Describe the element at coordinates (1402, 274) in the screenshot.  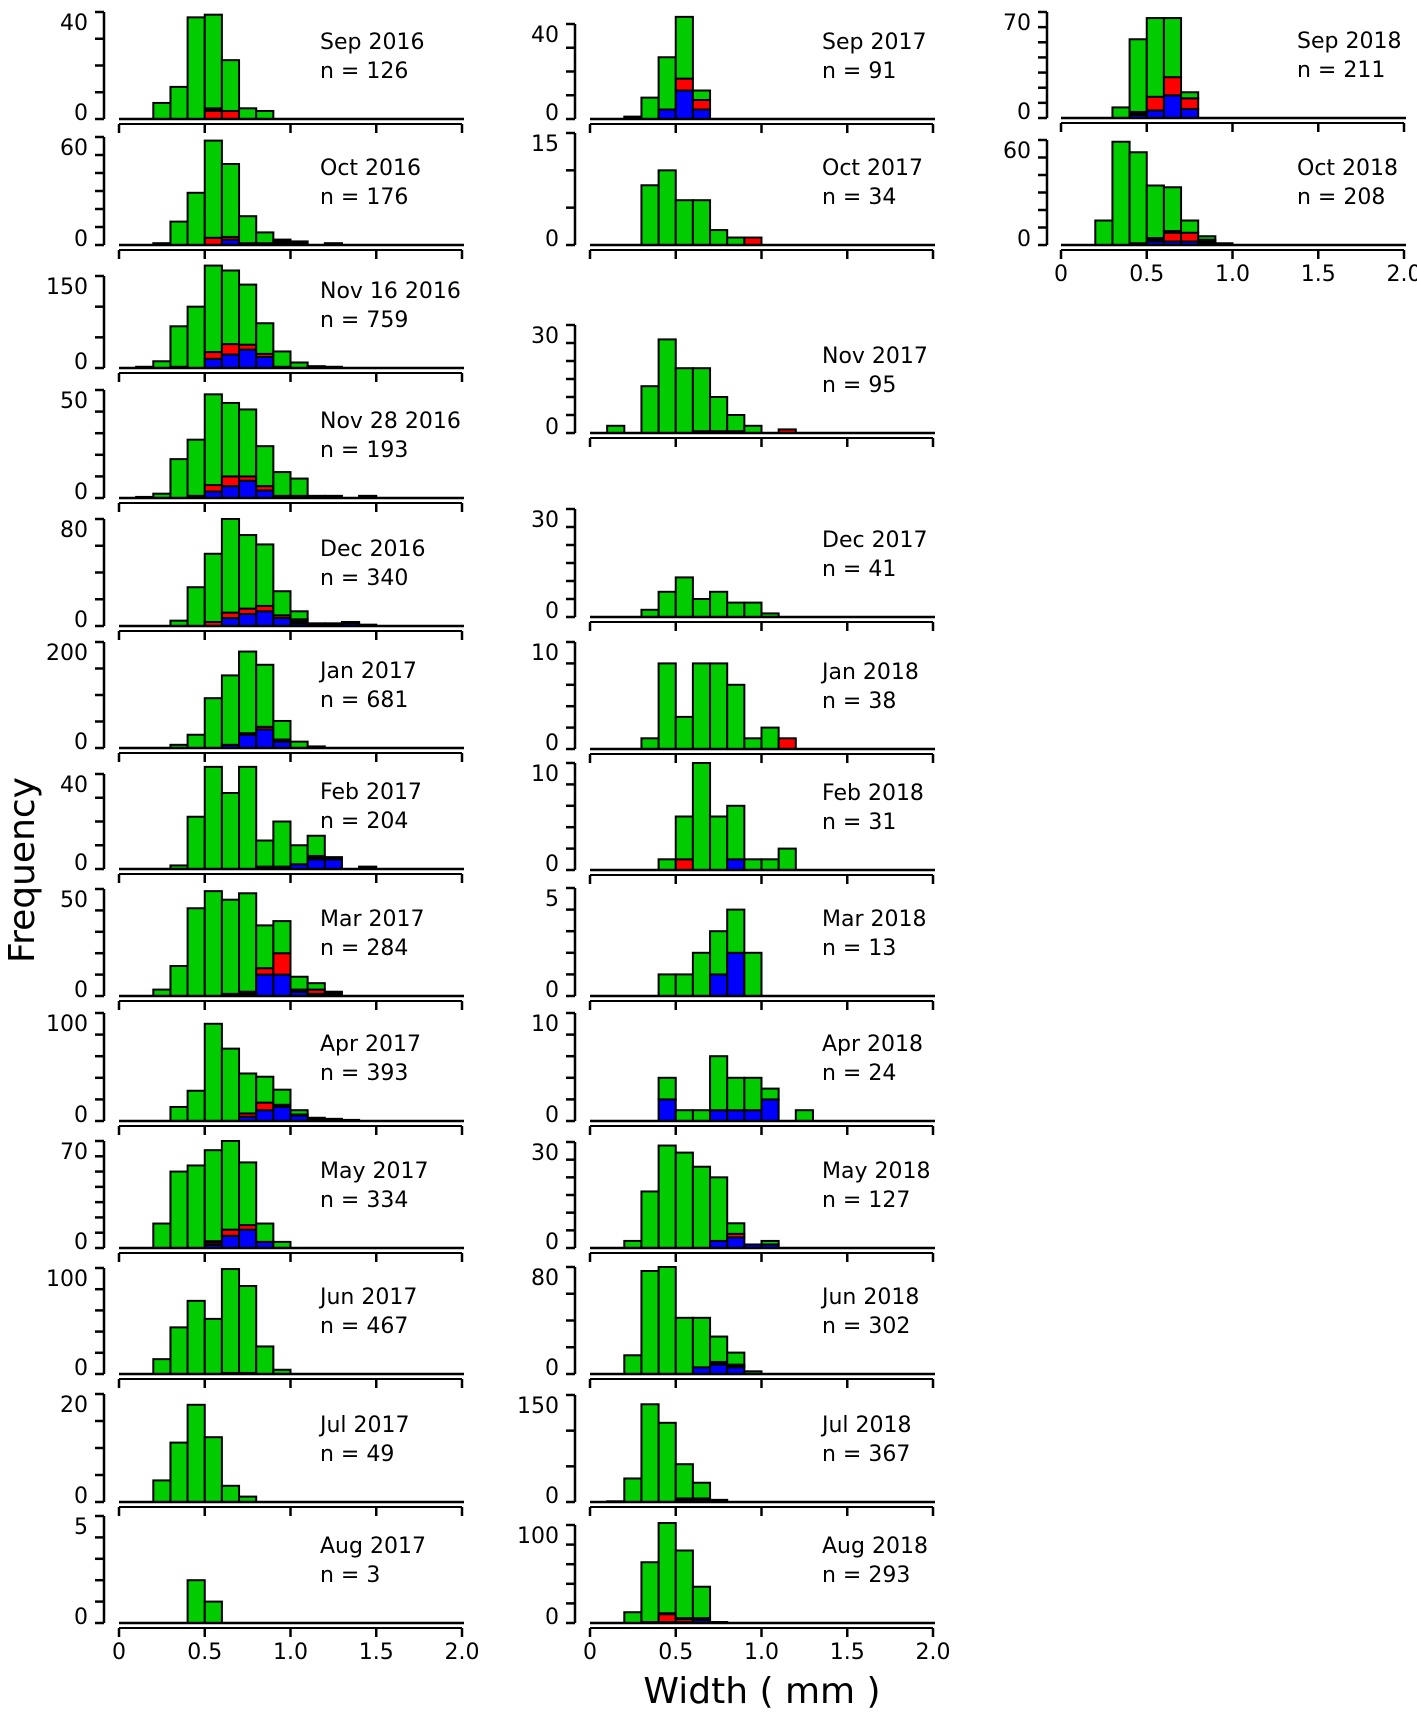
I see `x-tick-label: 2.0` at that location.